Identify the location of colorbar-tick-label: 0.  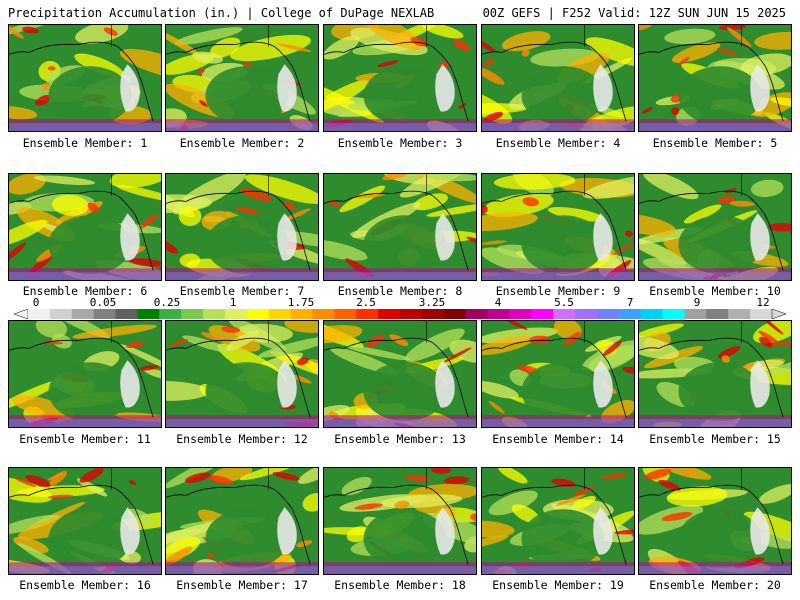
(36, 302).